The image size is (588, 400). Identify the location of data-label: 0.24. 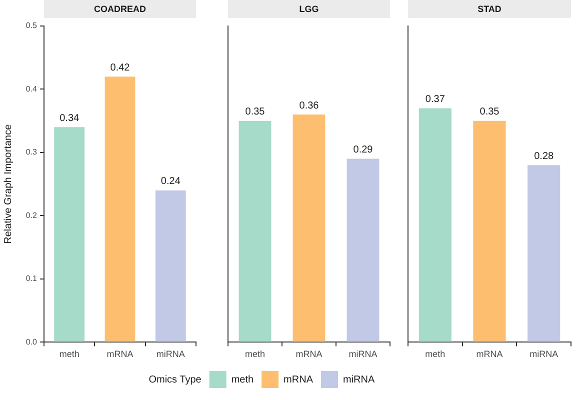
(170, 182).